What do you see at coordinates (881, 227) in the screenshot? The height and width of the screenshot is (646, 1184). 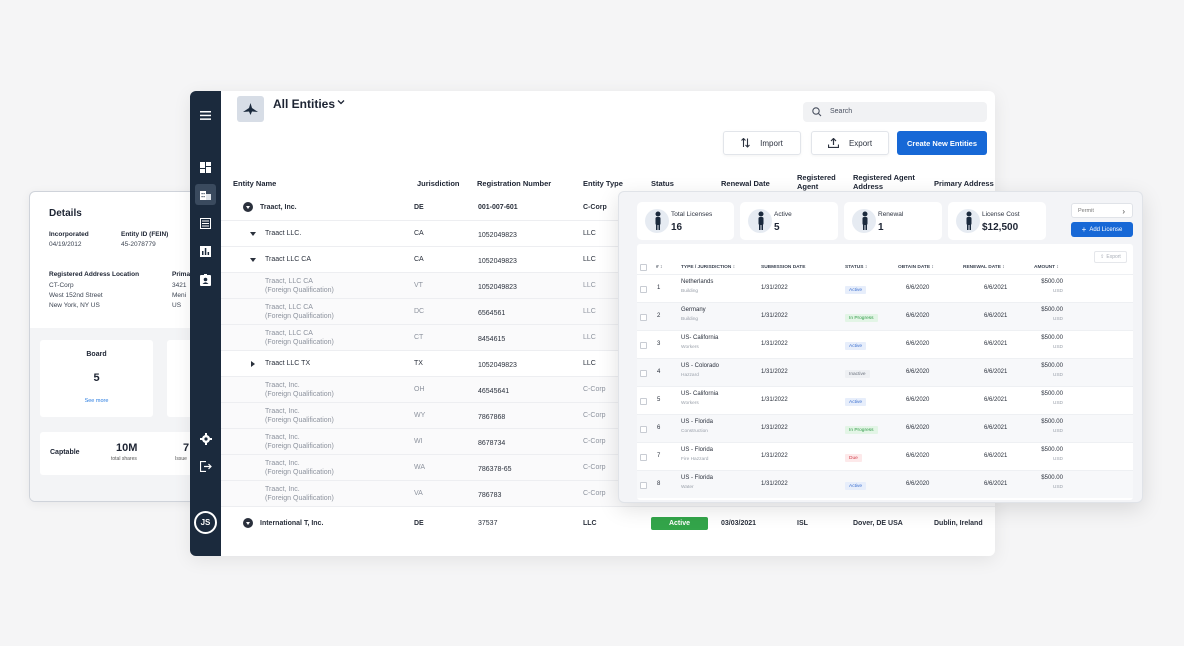 I see `stat-value: 1` at bounding box center [881, 227].